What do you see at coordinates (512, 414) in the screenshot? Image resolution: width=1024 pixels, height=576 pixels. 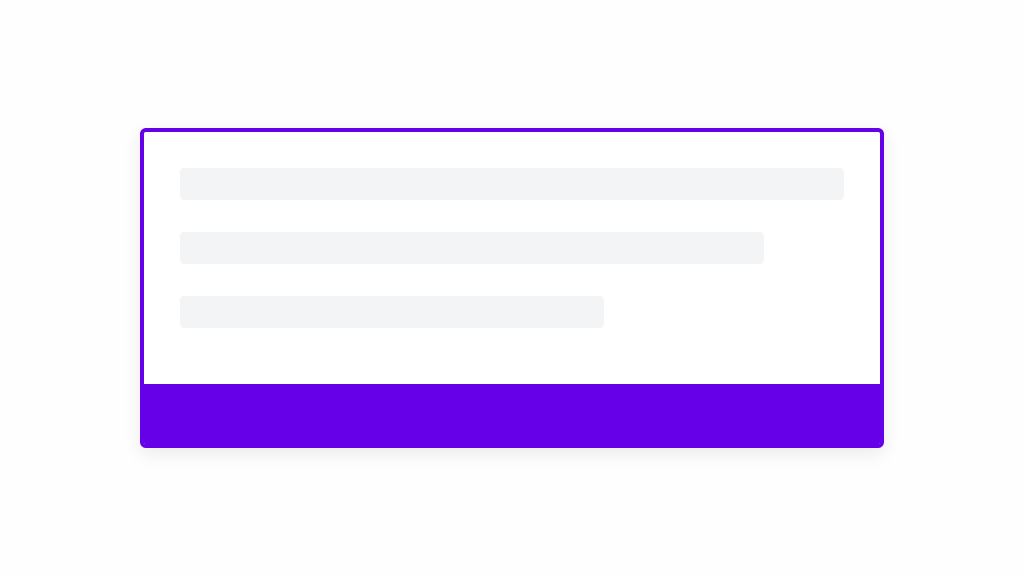 I see `card-footer` at bounding box center [512, 414].